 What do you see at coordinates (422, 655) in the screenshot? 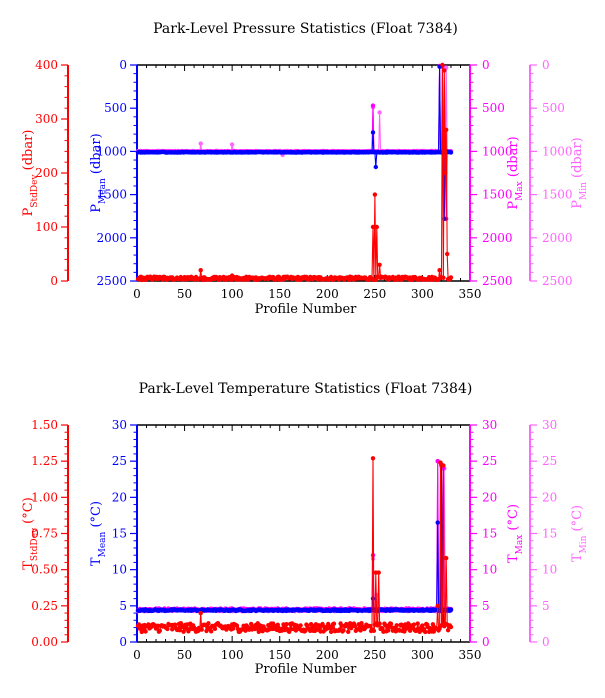
I see `x-tick-label: 300` at bounding box center [422, 655].